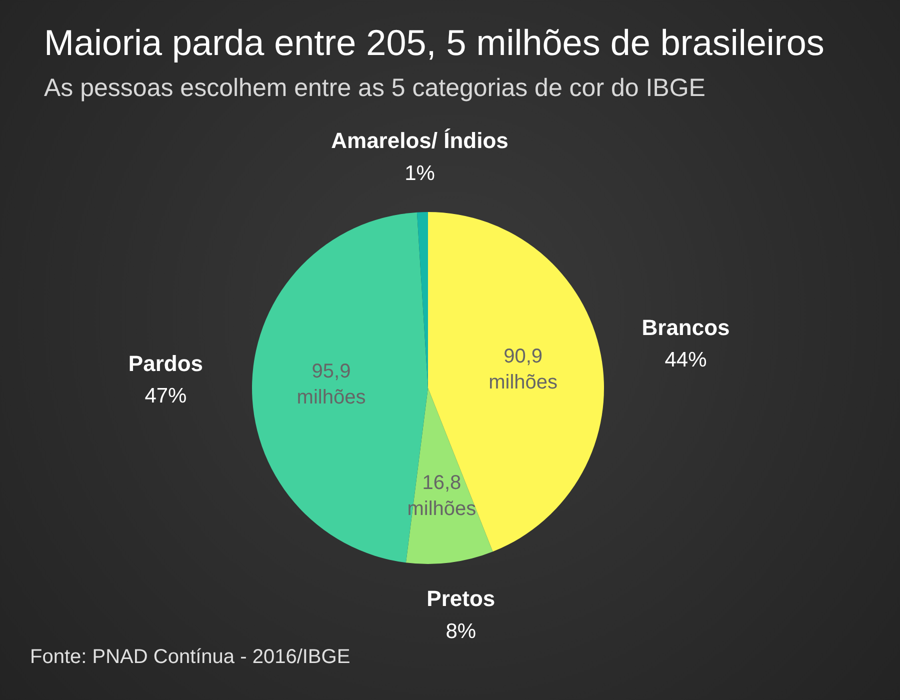 This screenshot has height=700, width=900. Describe the element at coordinates (375, 88) in the screenshot. I see `chart-subtitle: As pessoas escolhem entre as 5 categorias de cor do IBGE` at that location.